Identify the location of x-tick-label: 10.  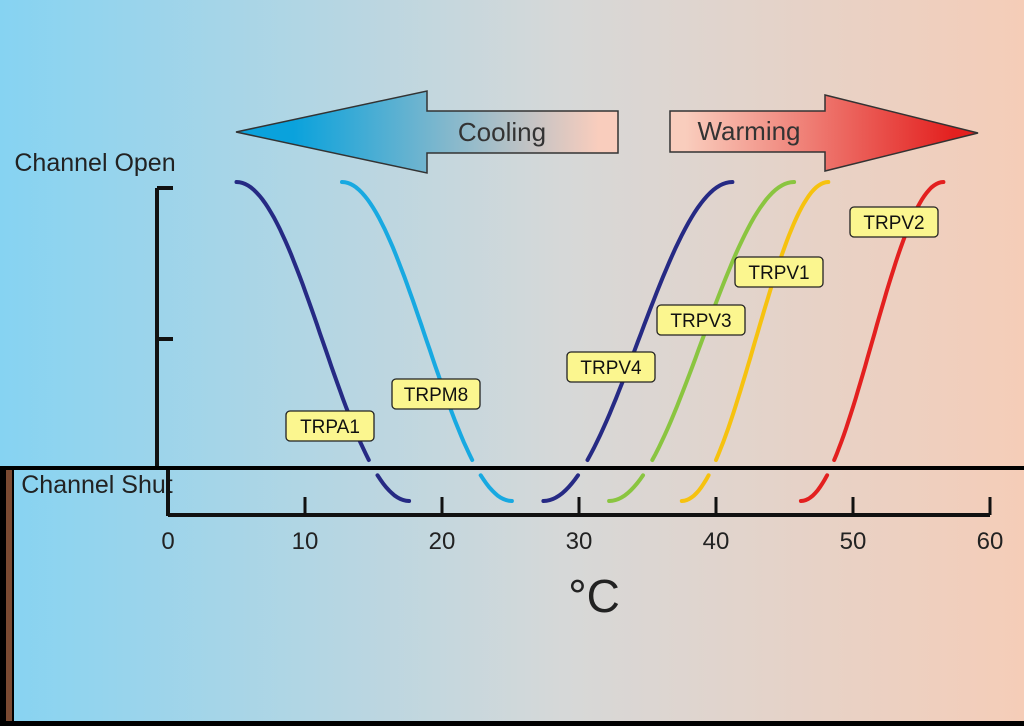
(305, 541).